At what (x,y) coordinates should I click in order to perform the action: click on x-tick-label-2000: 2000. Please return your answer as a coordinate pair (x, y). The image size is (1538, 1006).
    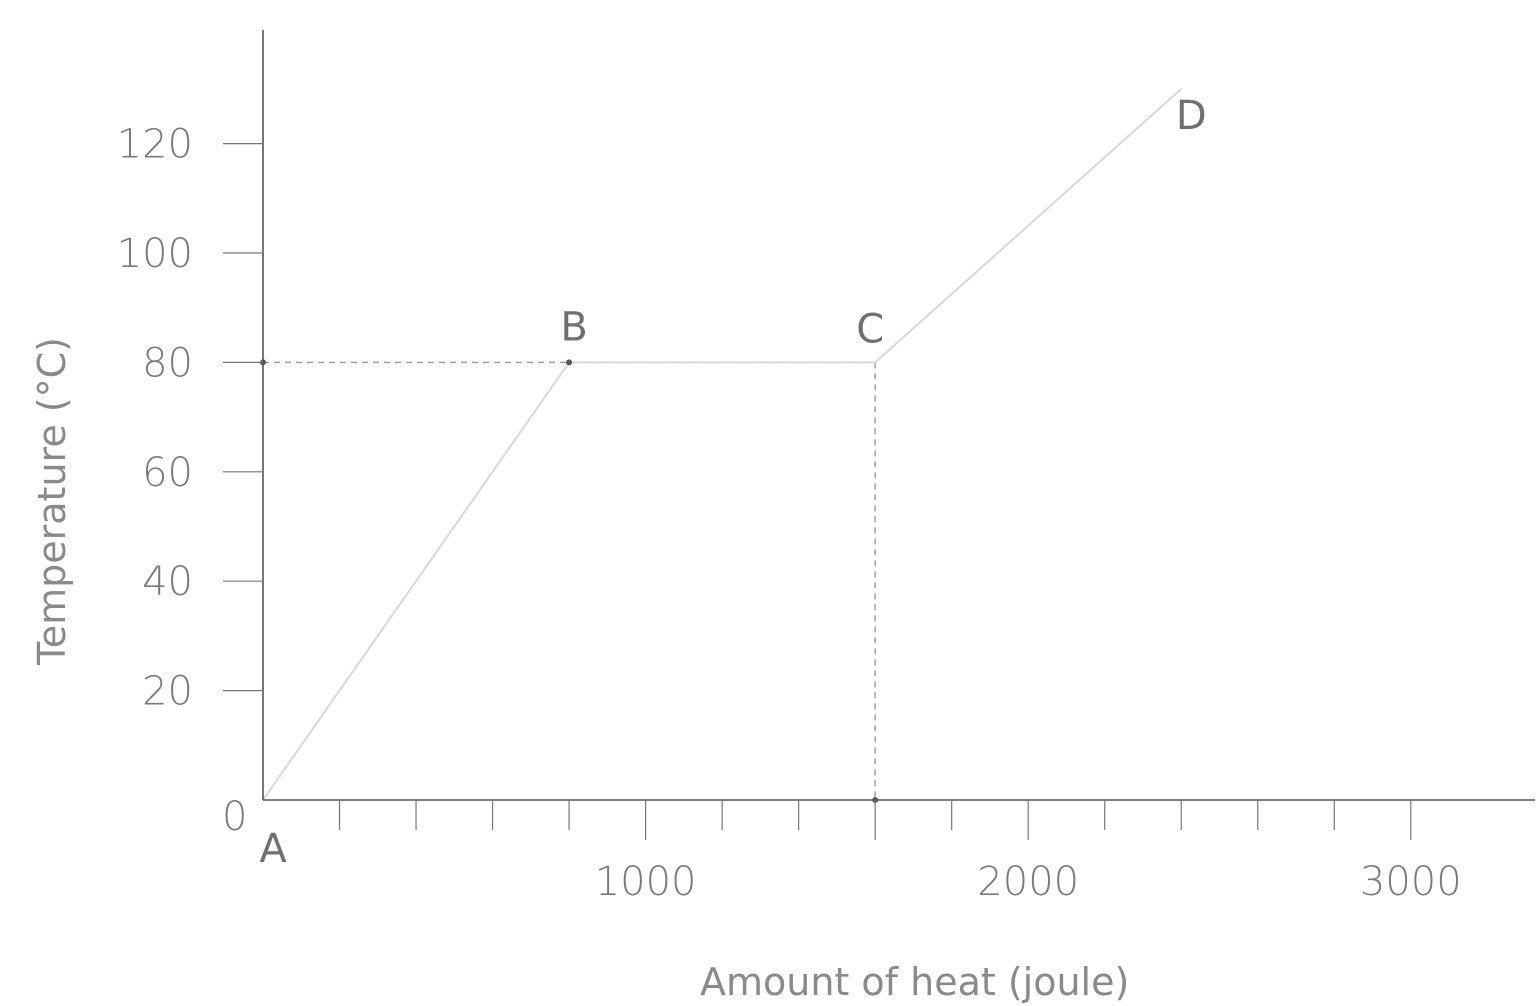
    Looking at the image, I should click on (1028, 882).